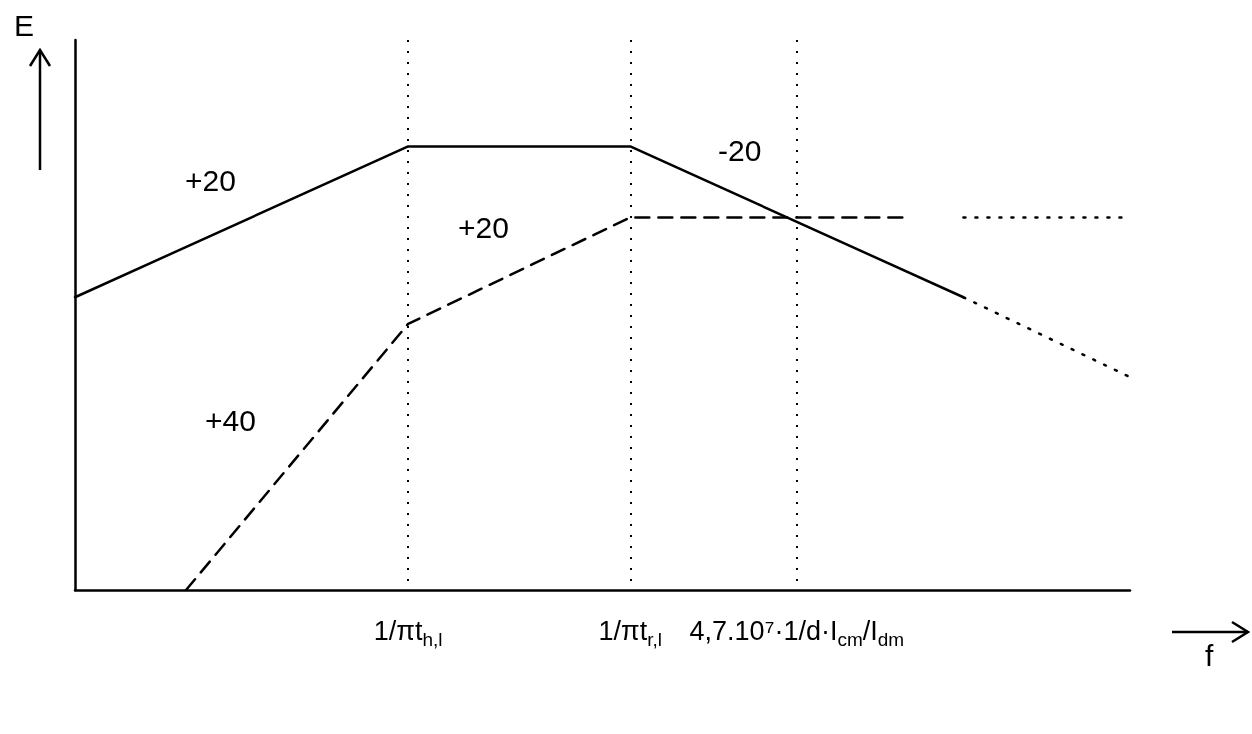 The image size is (1252, 734). What do you see at coordinates (1209, 655) in the screenshot?
I see `x-axis-title: f` at bounding box center [1209, 655].